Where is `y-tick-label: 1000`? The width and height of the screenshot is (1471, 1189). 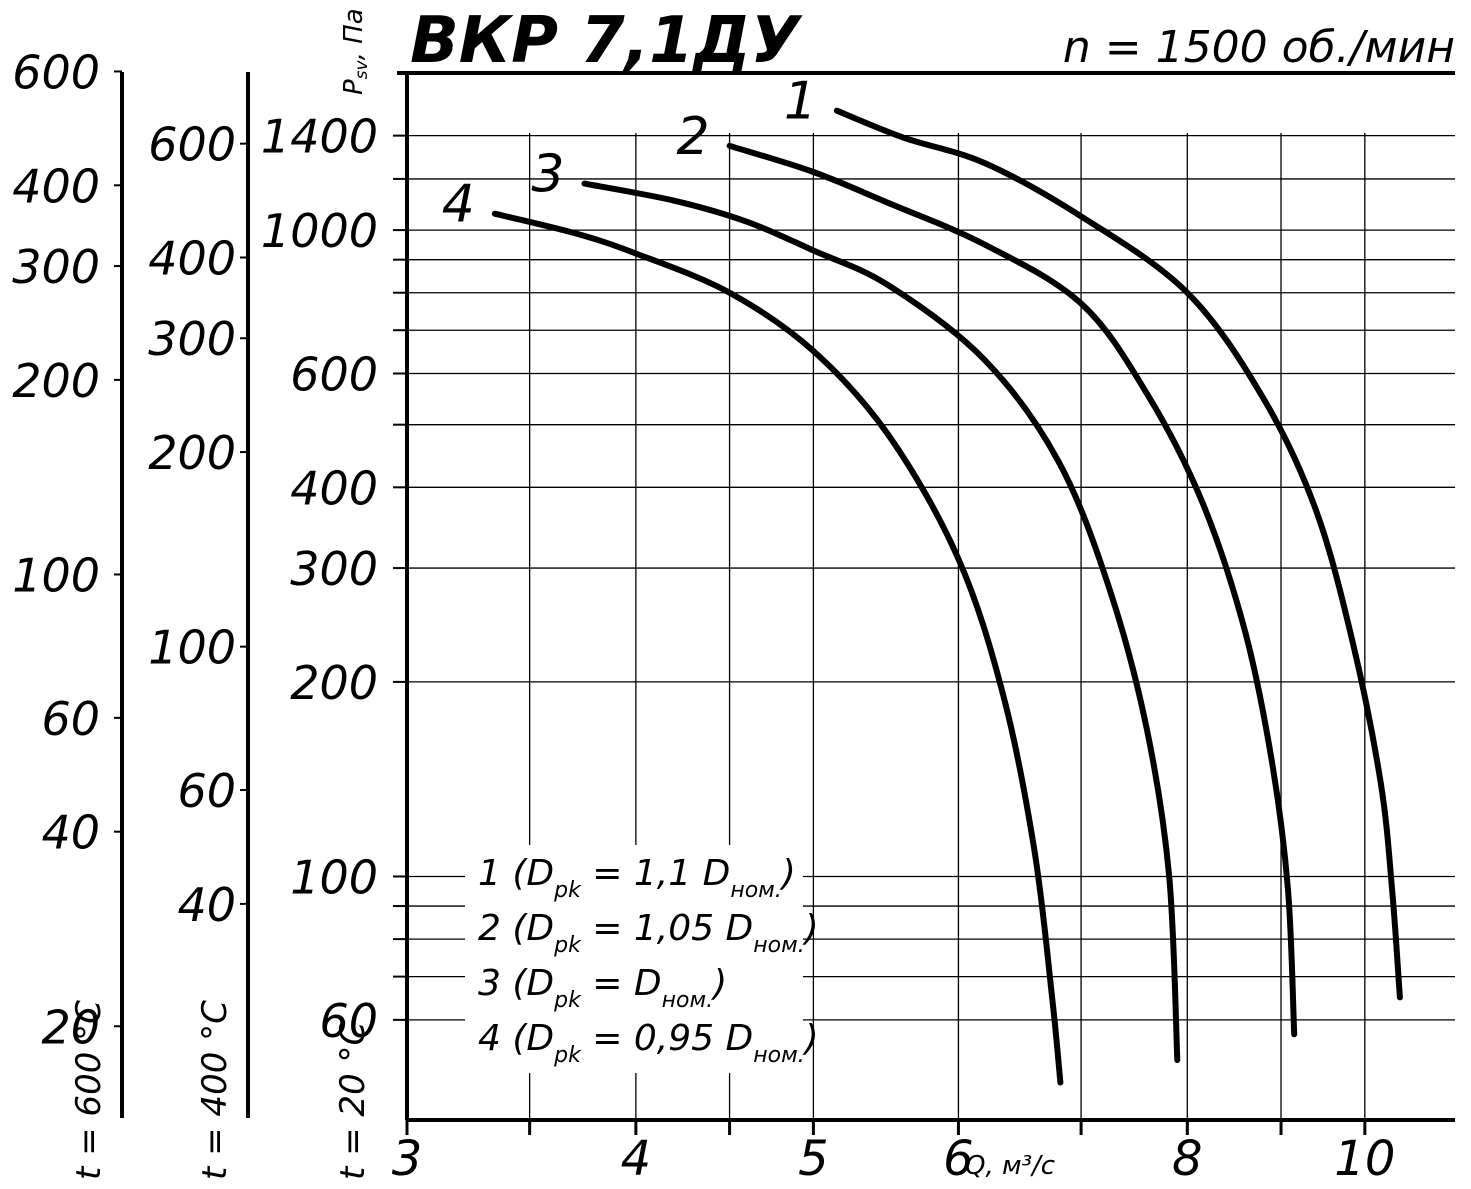 y-tick-label: 1000 is located at coordinates (319, 231).